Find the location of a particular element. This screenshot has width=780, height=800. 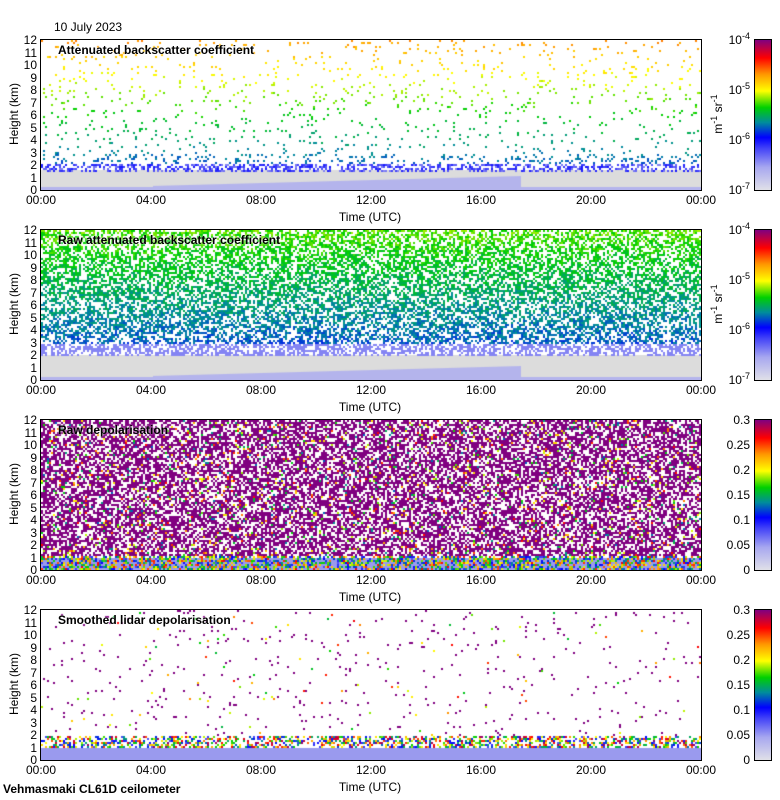

panel-title: Smoothed lidar depolarisation is located at coordinates (144, 620).